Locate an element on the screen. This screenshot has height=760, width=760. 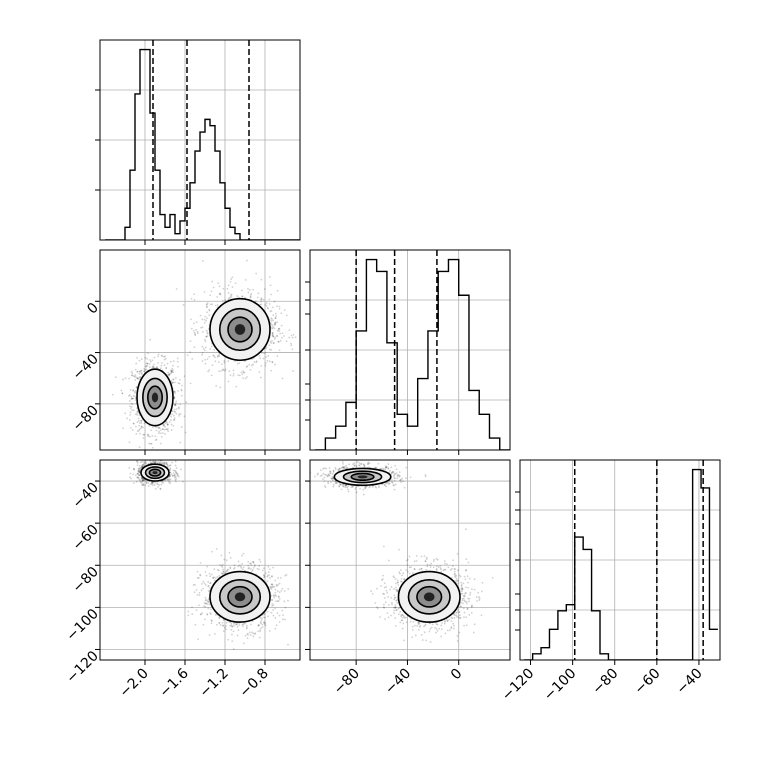
y-tick-label-2-3: −100 is located at coordinates (82, 625).